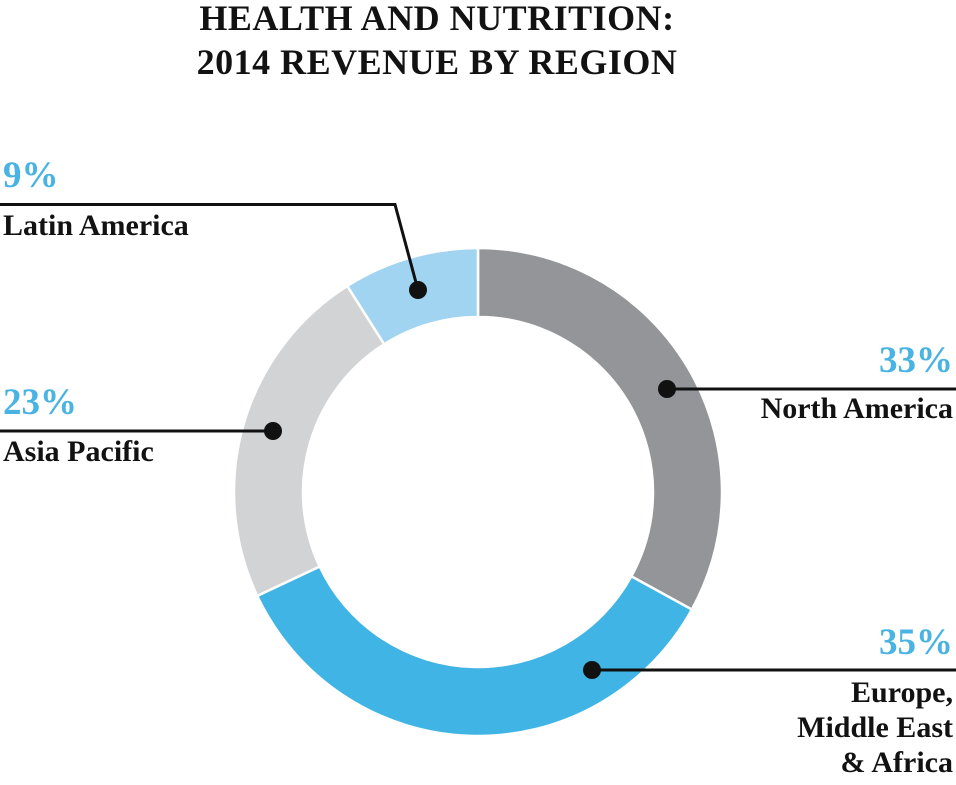 This screenshot has width=956, height=785. I want to click on leader-line-latin-america, so click(210, 247).